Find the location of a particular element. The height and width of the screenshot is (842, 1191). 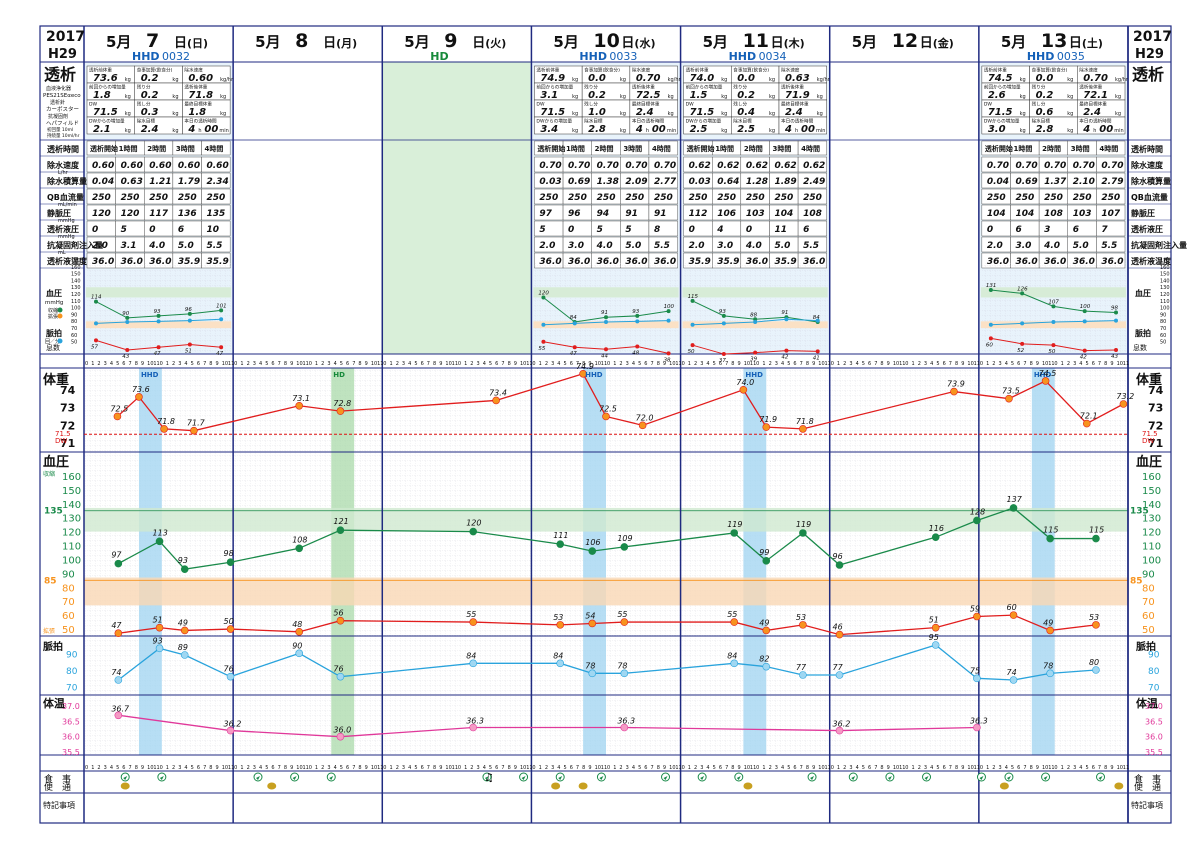

bp-tick-right: 90 is located at coordinates (1163, 315).